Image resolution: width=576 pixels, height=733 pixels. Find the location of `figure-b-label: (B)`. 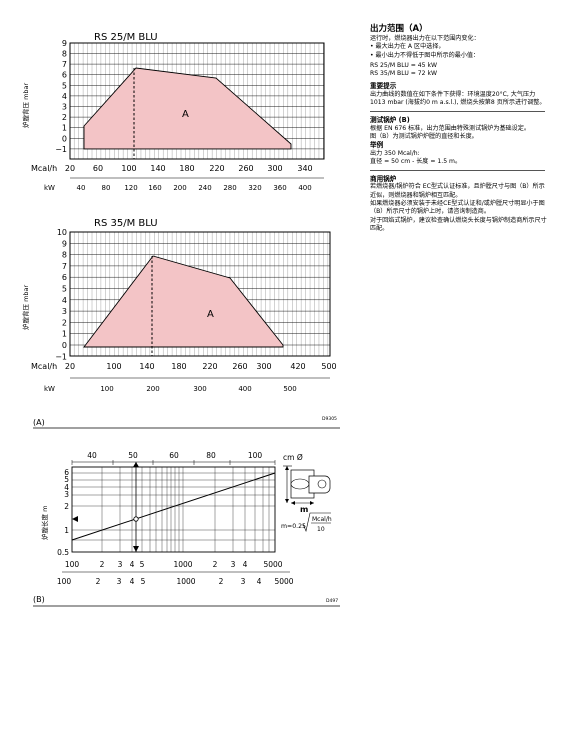

figure-b-label: (B) is located at coordinates (39, 599).